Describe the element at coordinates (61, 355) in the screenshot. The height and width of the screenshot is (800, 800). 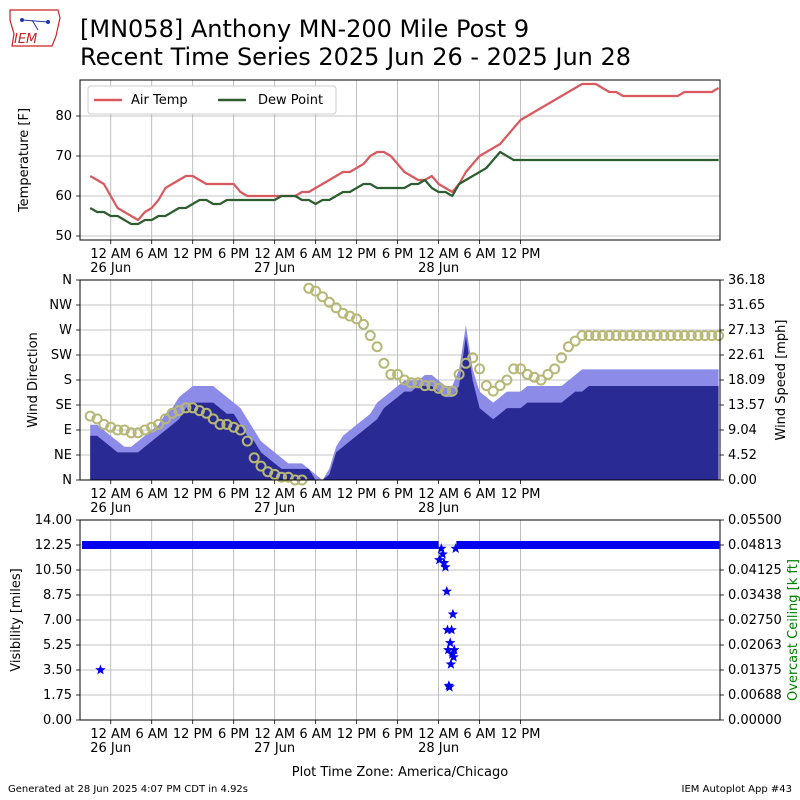
I see `wind-dir-tick-label: SW` at that location.